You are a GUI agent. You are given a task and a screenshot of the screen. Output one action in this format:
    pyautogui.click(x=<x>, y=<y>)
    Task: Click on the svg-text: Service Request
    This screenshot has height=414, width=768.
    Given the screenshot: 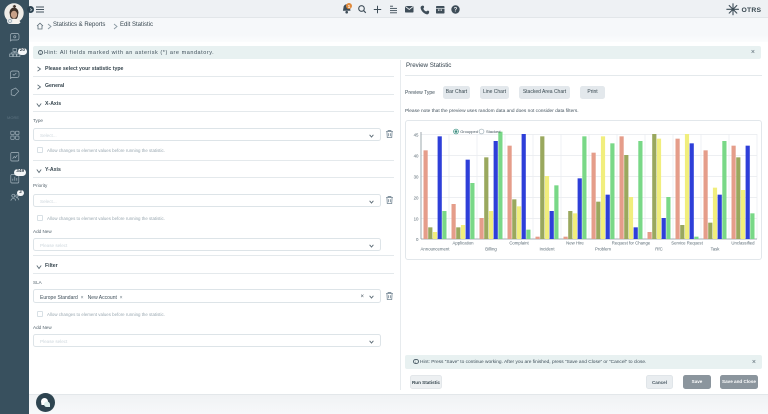 What is the action you would take?
    pyautogui.click(x=687, y=243)
    